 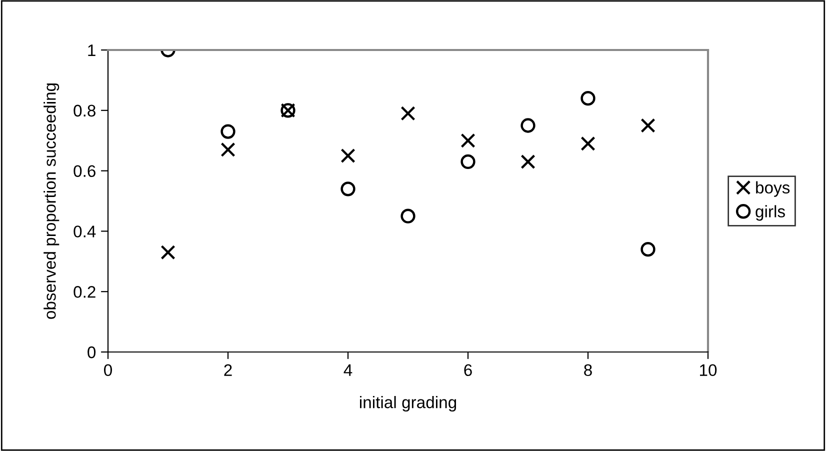 I want to click on y-tick-label: 0.6, so click(x=85, y=171).